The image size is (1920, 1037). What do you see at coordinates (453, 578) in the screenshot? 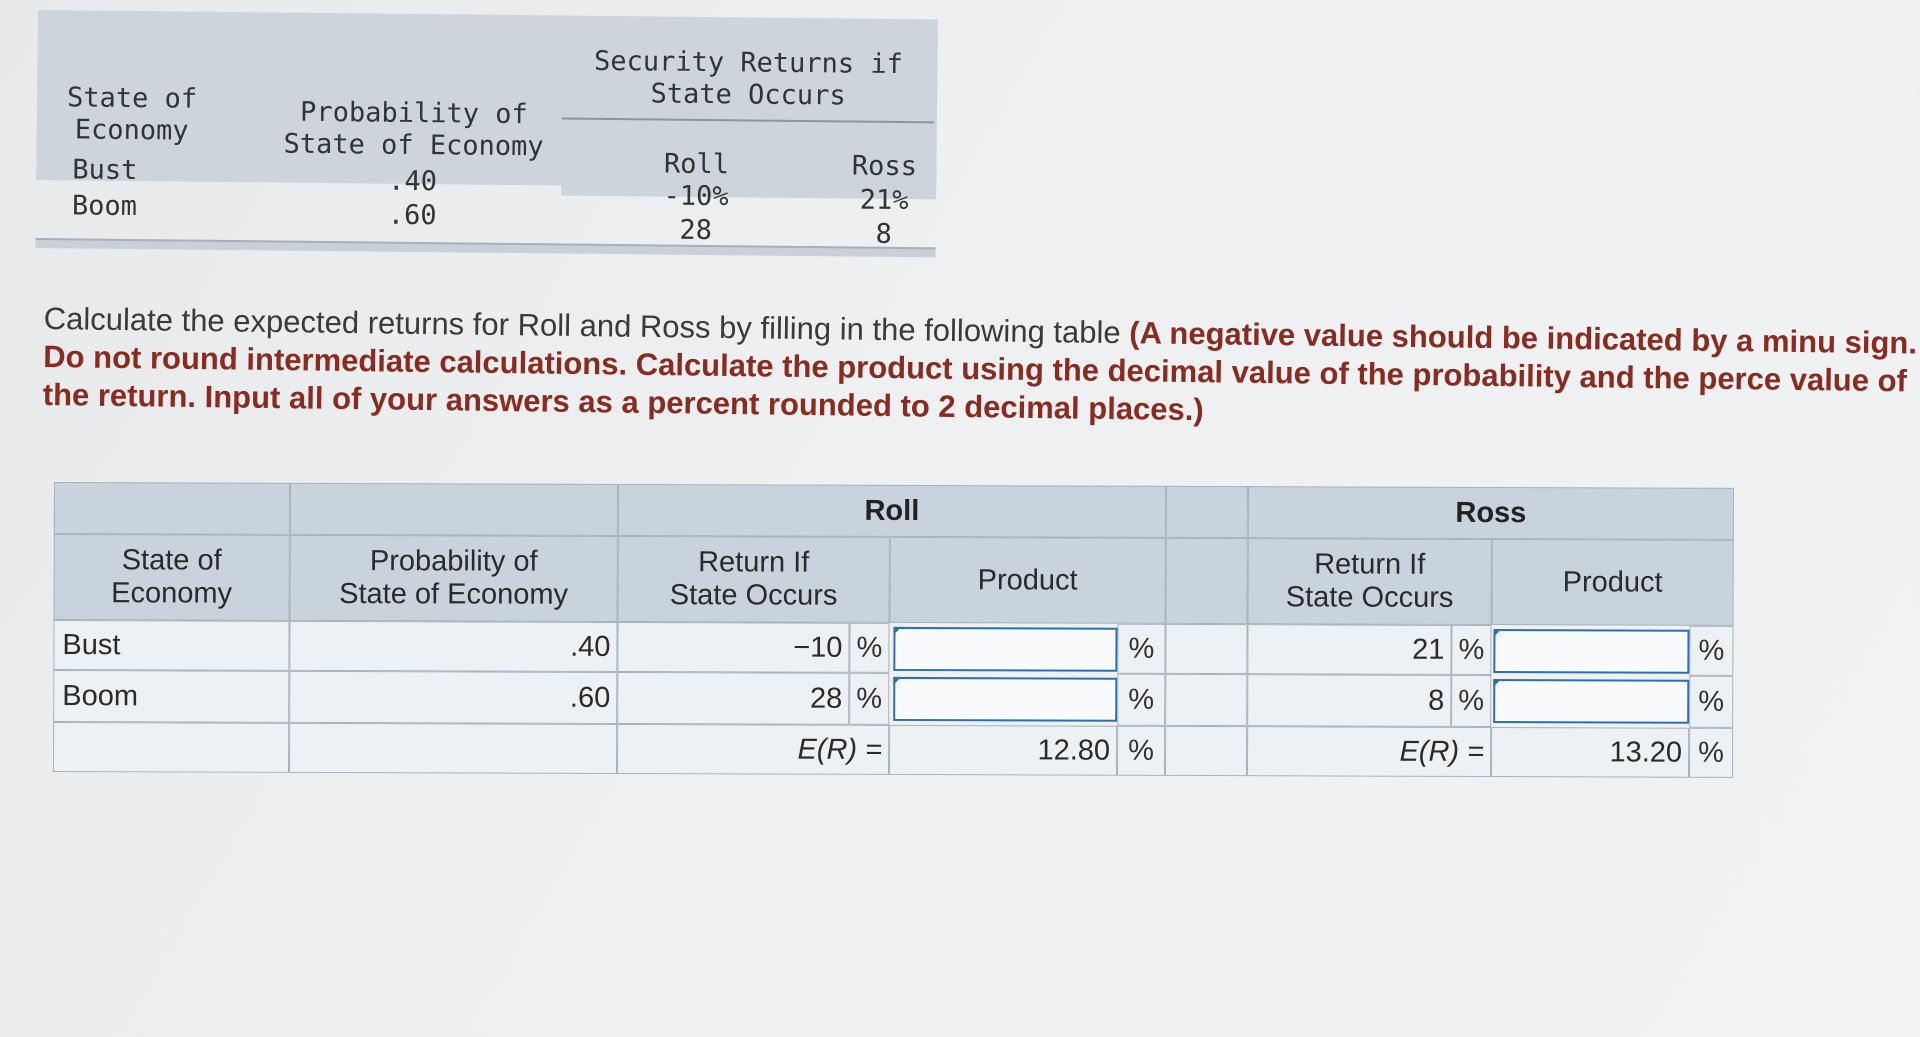
I see `col-probability: Probability of State of Economy` at bounding box center [453, 578].